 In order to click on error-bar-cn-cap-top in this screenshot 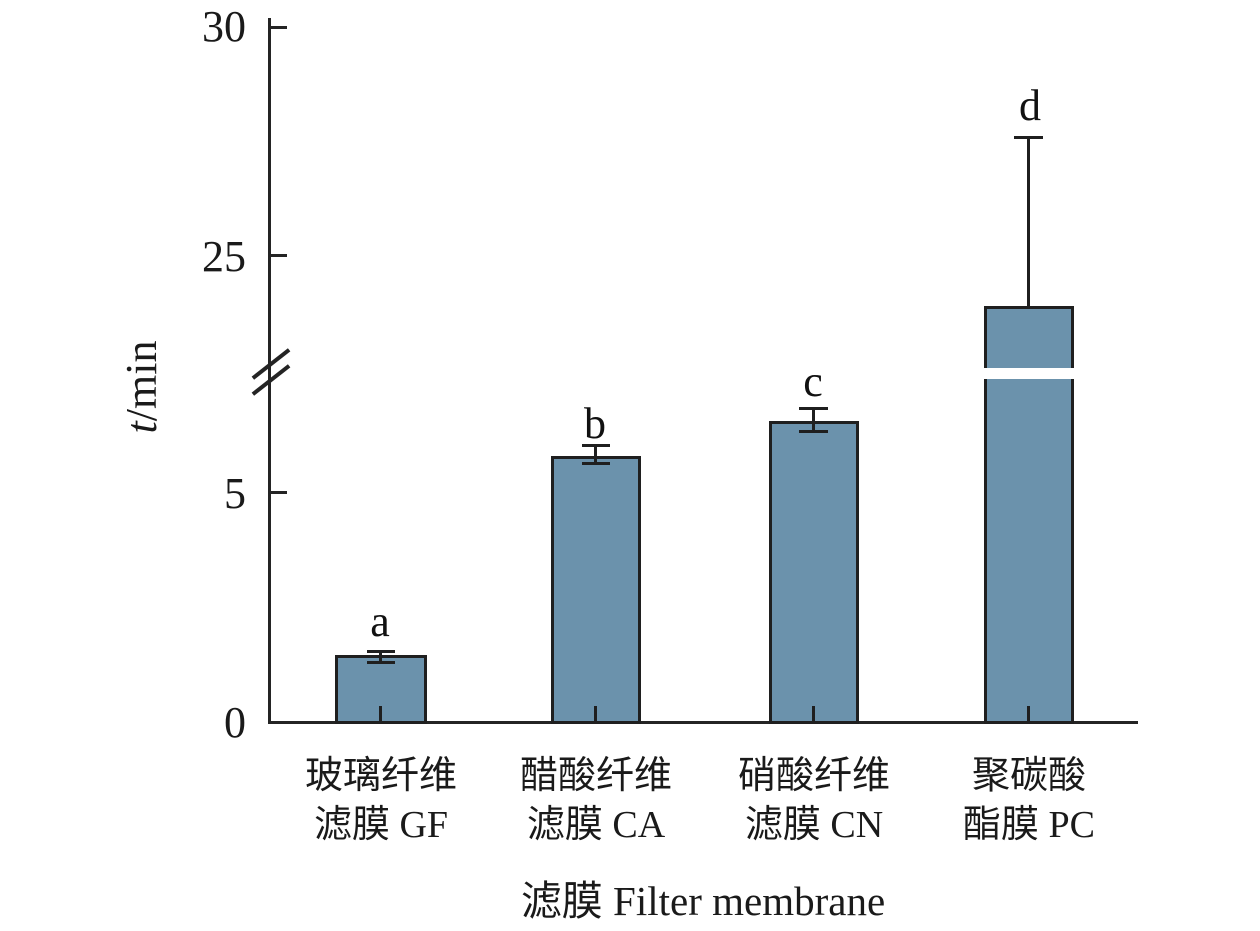, I will do `click(813, 408)`.